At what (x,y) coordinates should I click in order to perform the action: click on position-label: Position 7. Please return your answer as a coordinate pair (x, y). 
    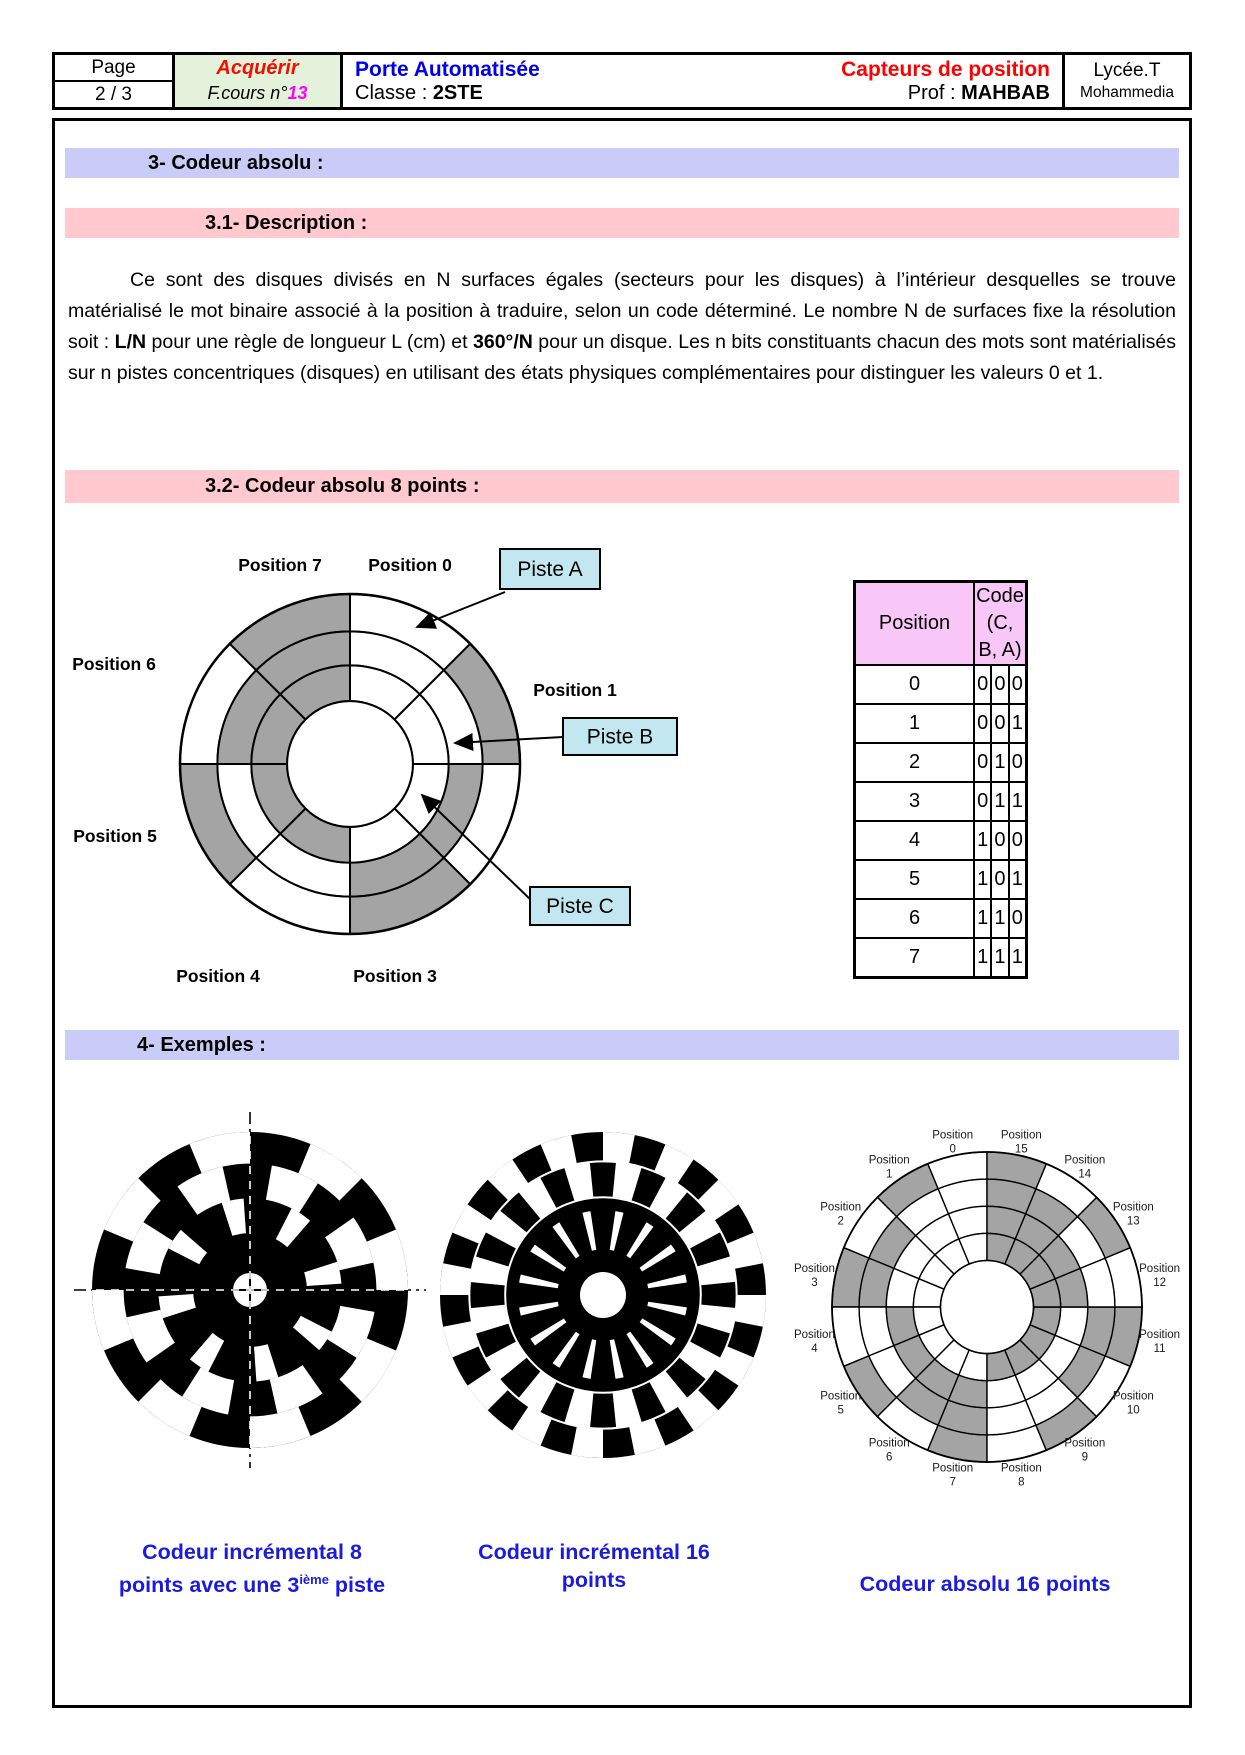
    Looking at the image, I should click on (280, 565).